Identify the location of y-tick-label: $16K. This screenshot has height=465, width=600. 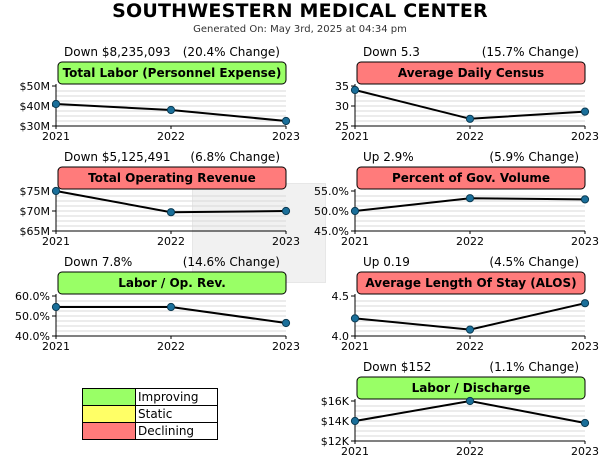
(335, 401).